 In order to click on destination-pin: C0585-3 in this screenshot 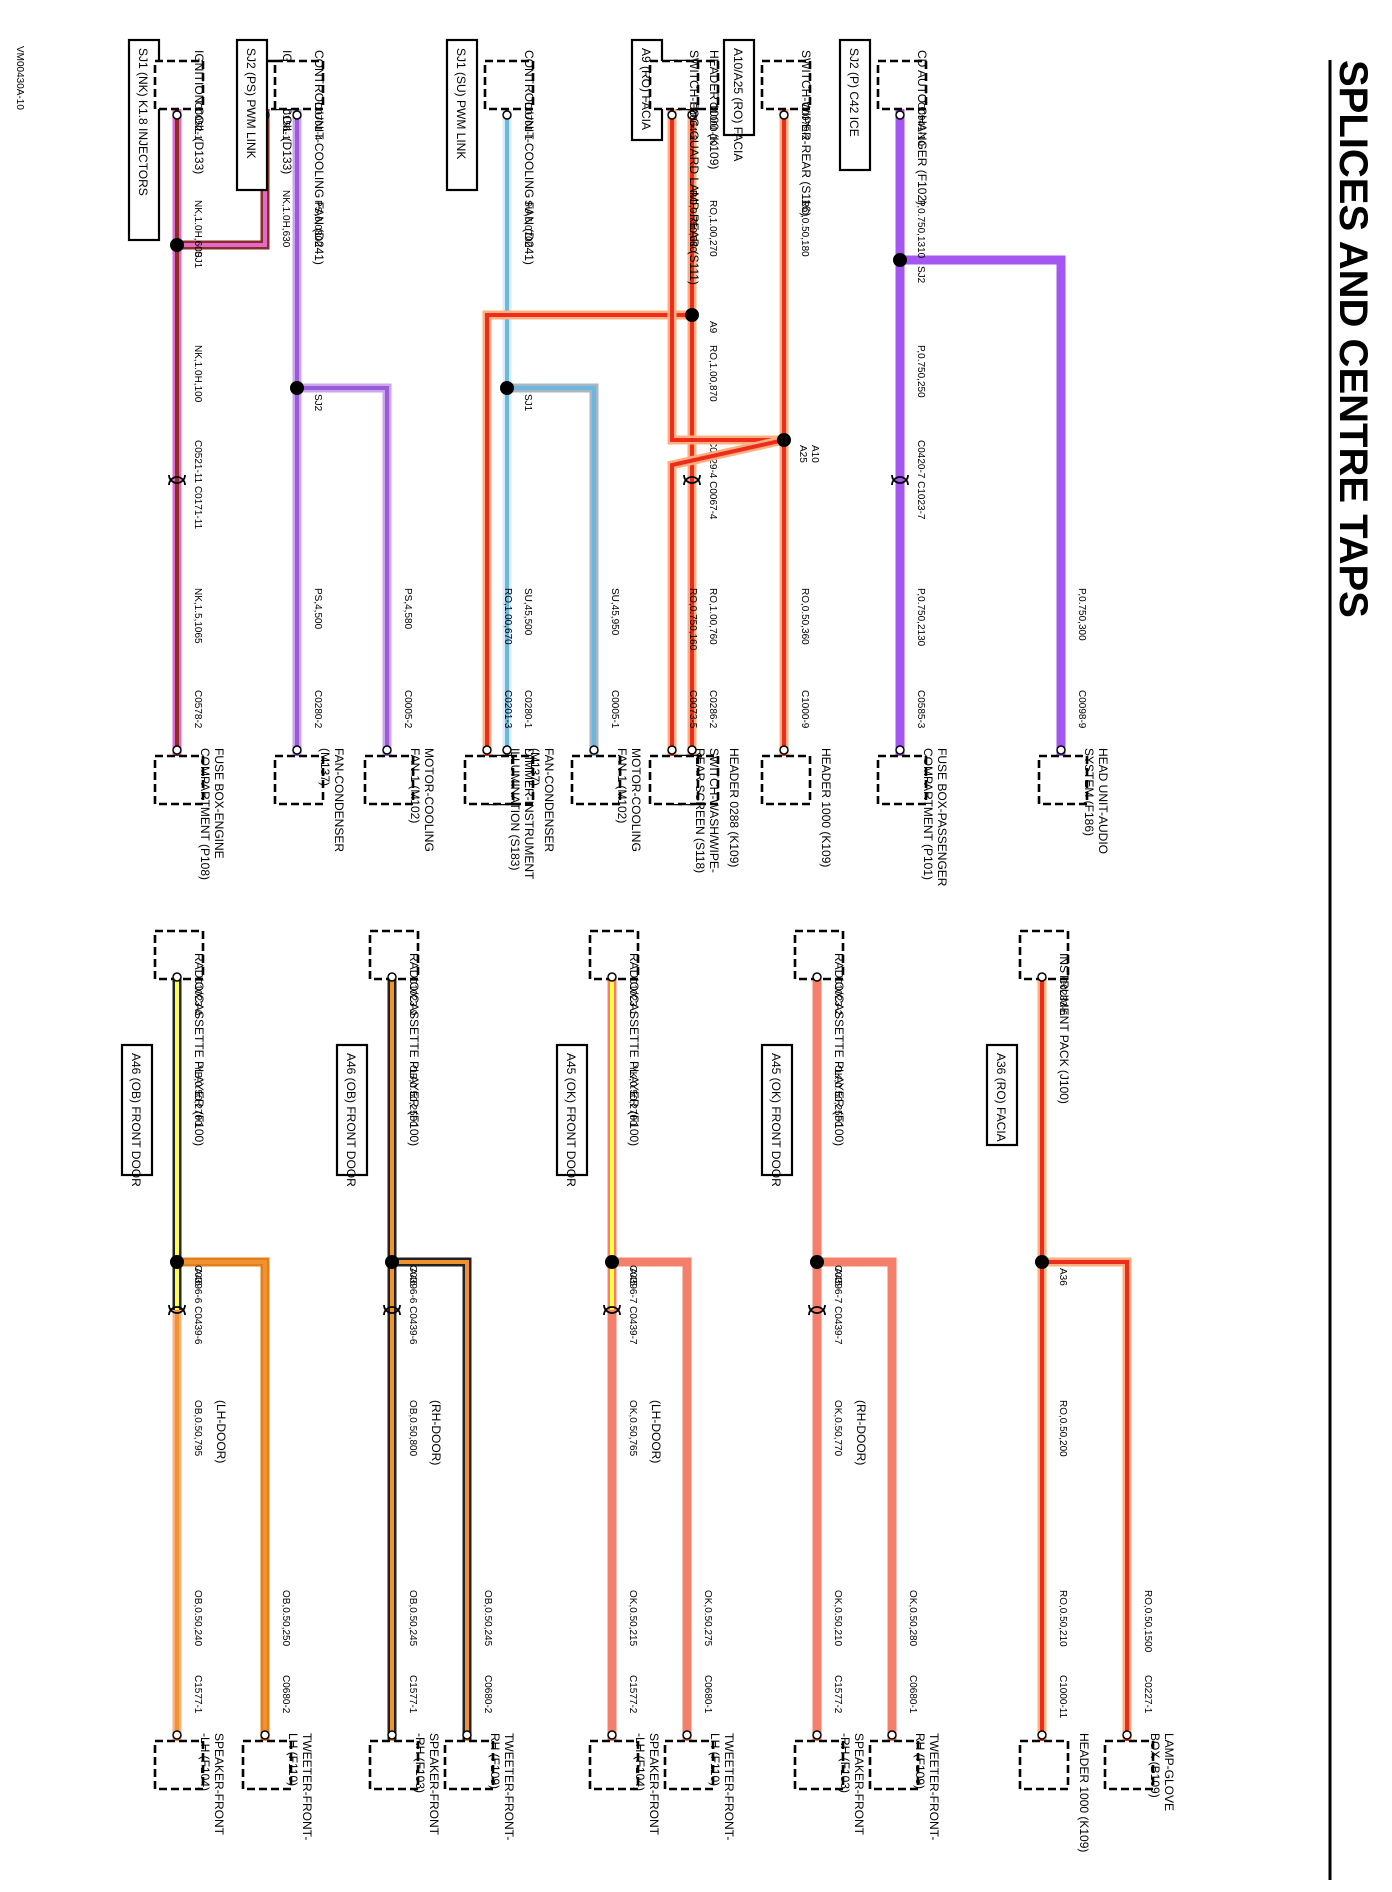, I will do `click(920, 709)`.